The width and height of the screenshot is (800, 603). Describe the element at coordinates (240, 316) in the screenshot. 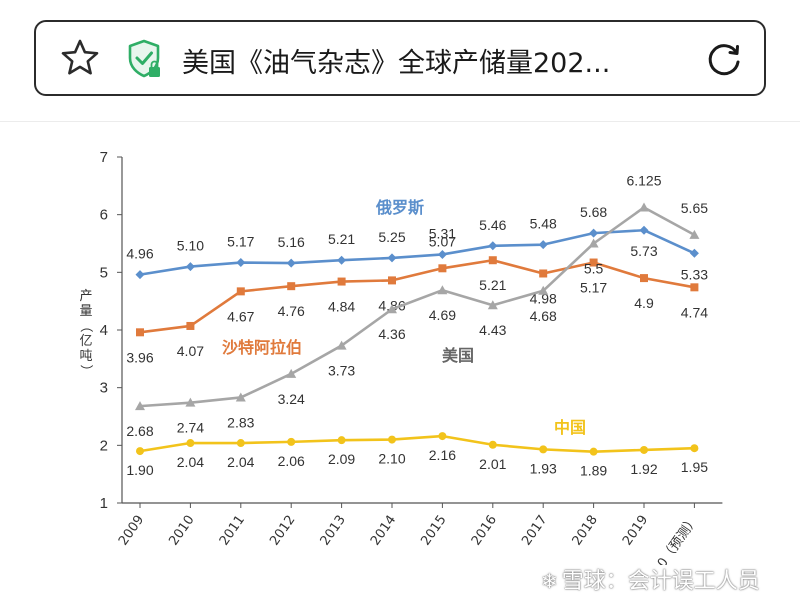

I see `data-label: 4.67` at that location.